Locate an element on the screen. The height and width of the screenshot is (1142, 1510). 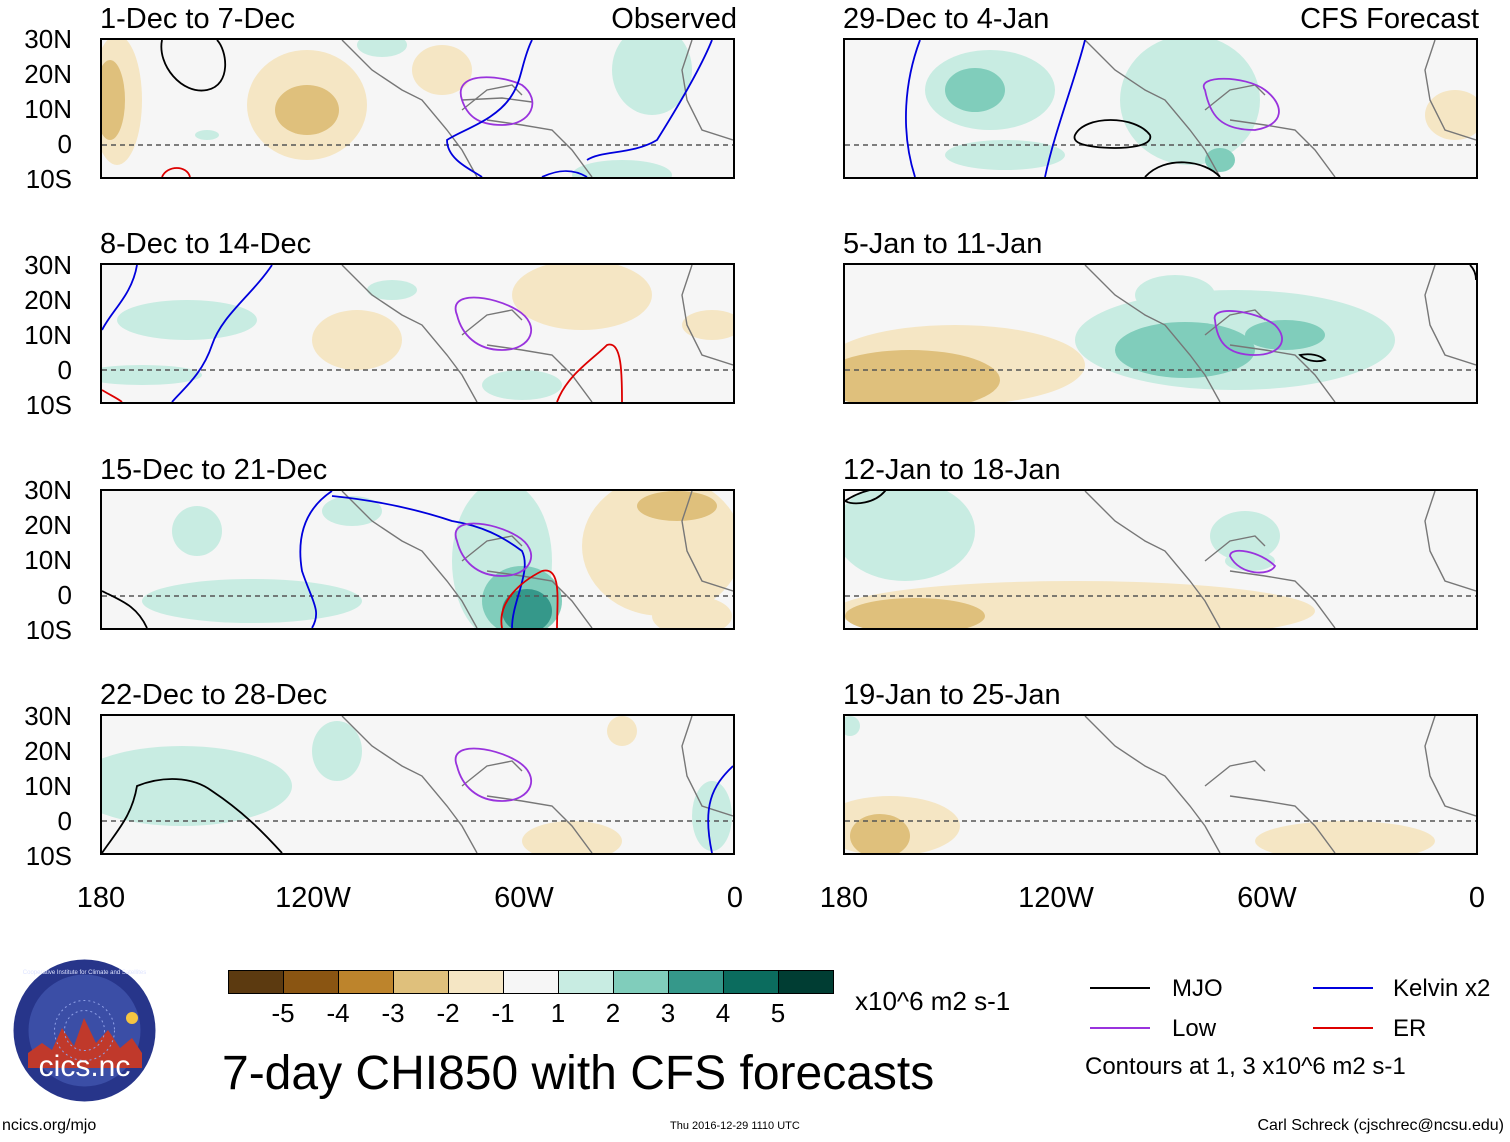
legend-mjo-line is located at coordinates (1120, 988).